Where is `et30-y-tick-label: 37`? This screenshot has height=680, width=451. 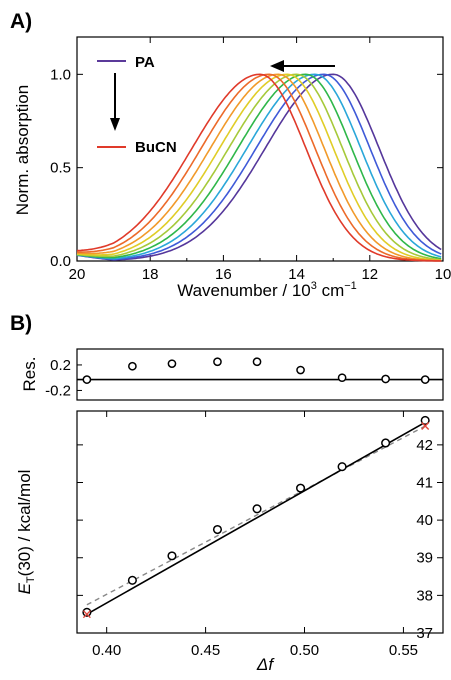 et30-y-tick-label: 37 is located at coordinates (424, 633).